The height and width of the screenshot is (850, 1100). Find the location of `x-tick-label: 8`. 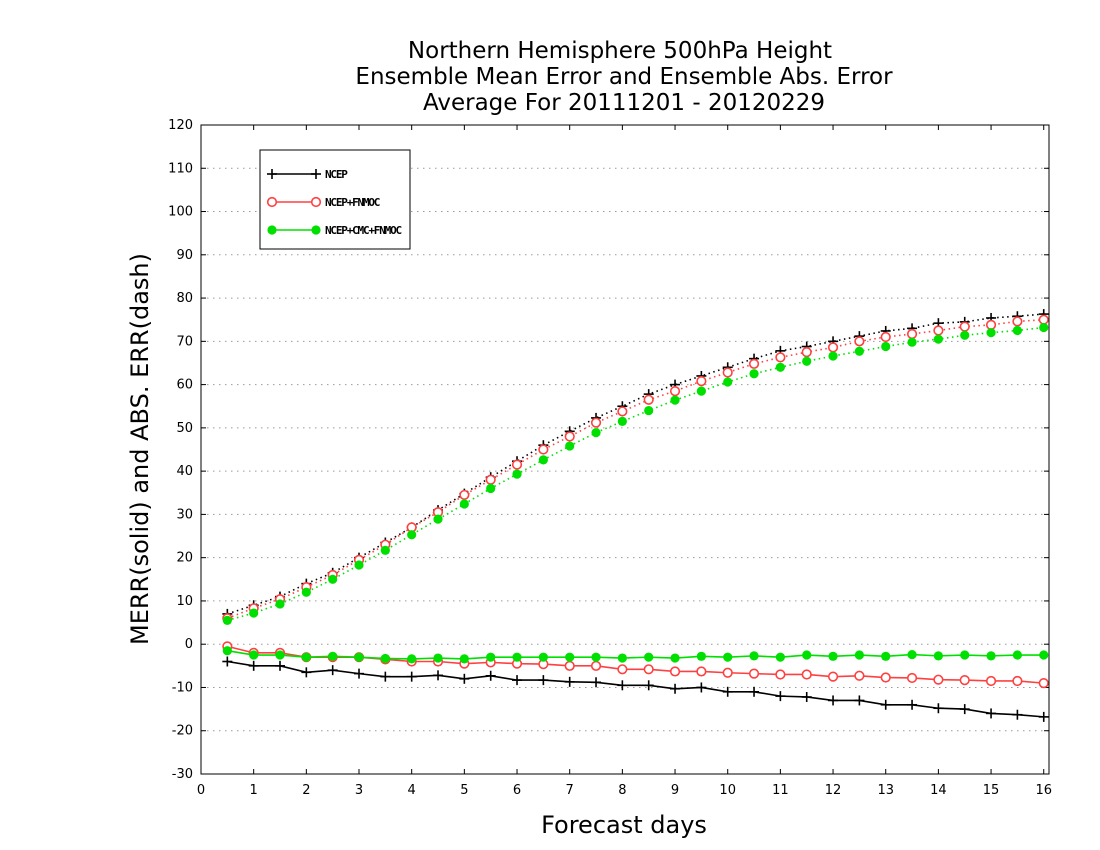

x-tick-label: 8 is located at coordinates (622, 790).